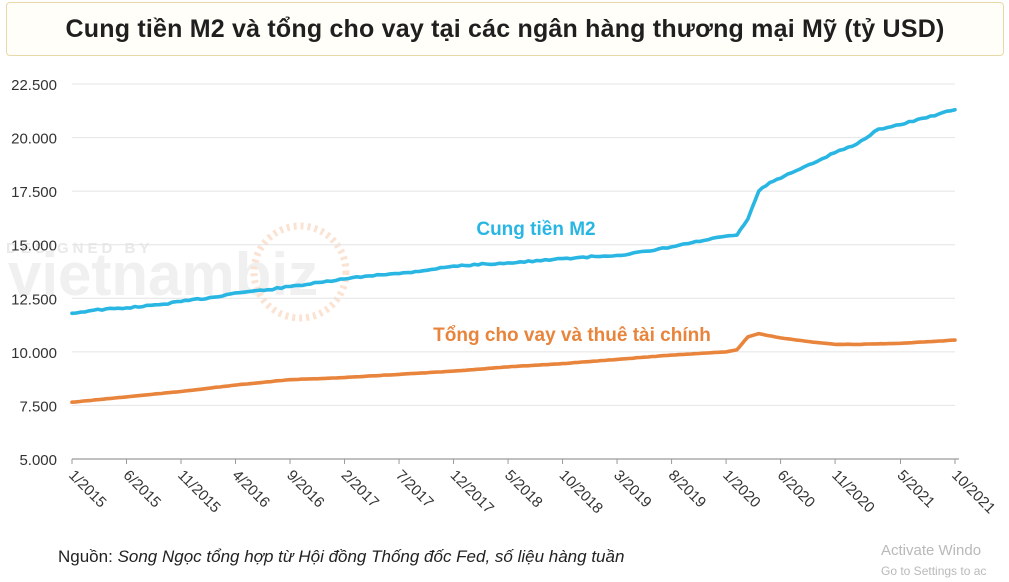 Image resolution: width=1009 pixels, height=582 pixels. Describe the element at coordinates (34, 353) in the screenshot. I see `y-tick-label: 10.000` at that location.